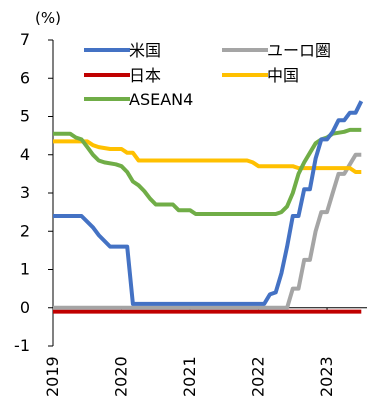 The width and height of the screenshot is (367, 405). I want to click on x-tick-label: 2022, so click(258, 376).